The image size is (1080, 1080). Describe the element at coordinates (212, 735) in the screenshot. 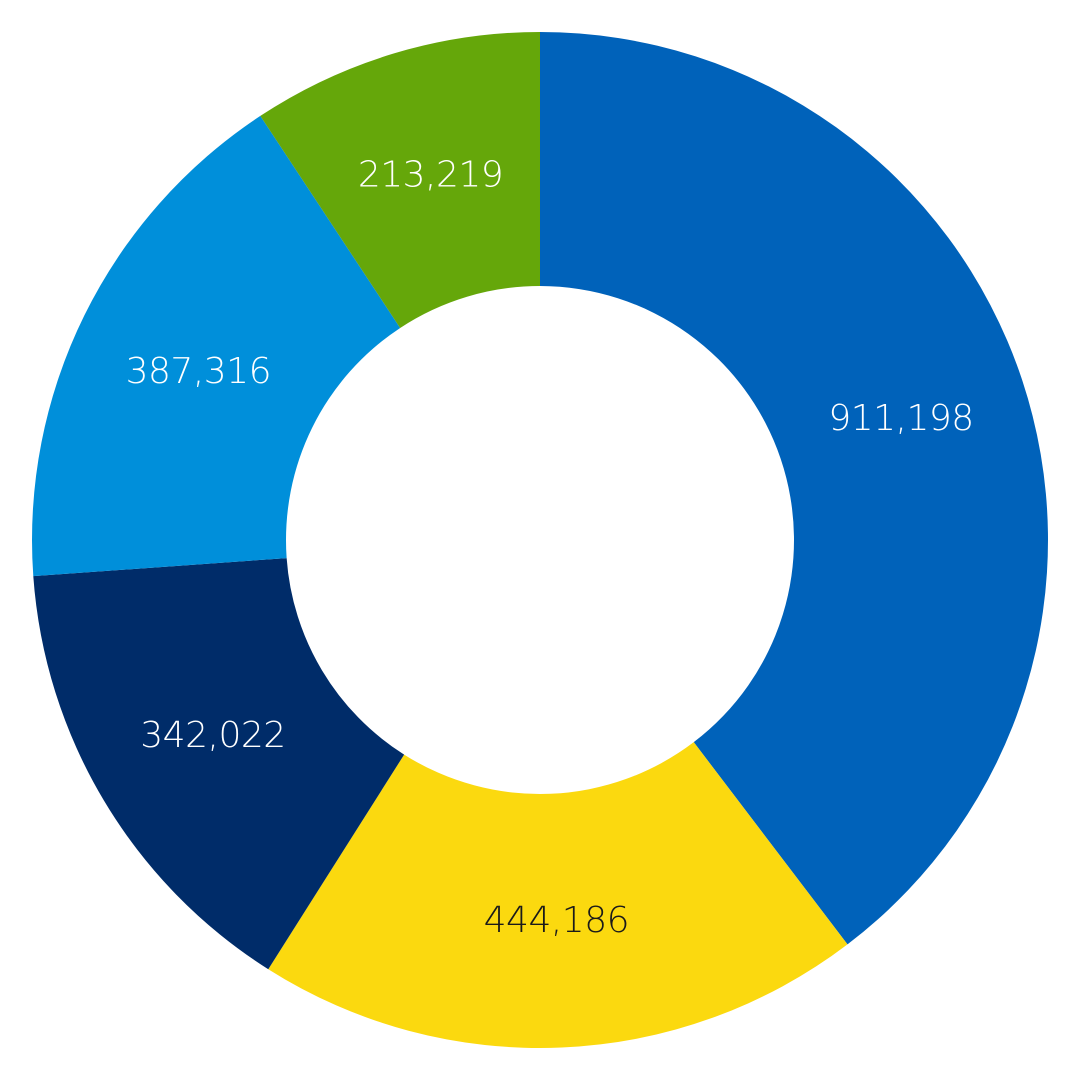

I see `slice-value-label-3: 342,022` at that location.